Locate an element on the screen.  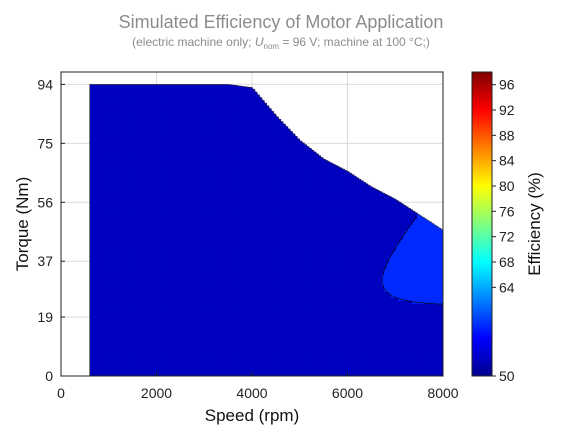
subtitle-suffix: = 96 V; machine at 100 °C;) is located at coordinates (354, 42).